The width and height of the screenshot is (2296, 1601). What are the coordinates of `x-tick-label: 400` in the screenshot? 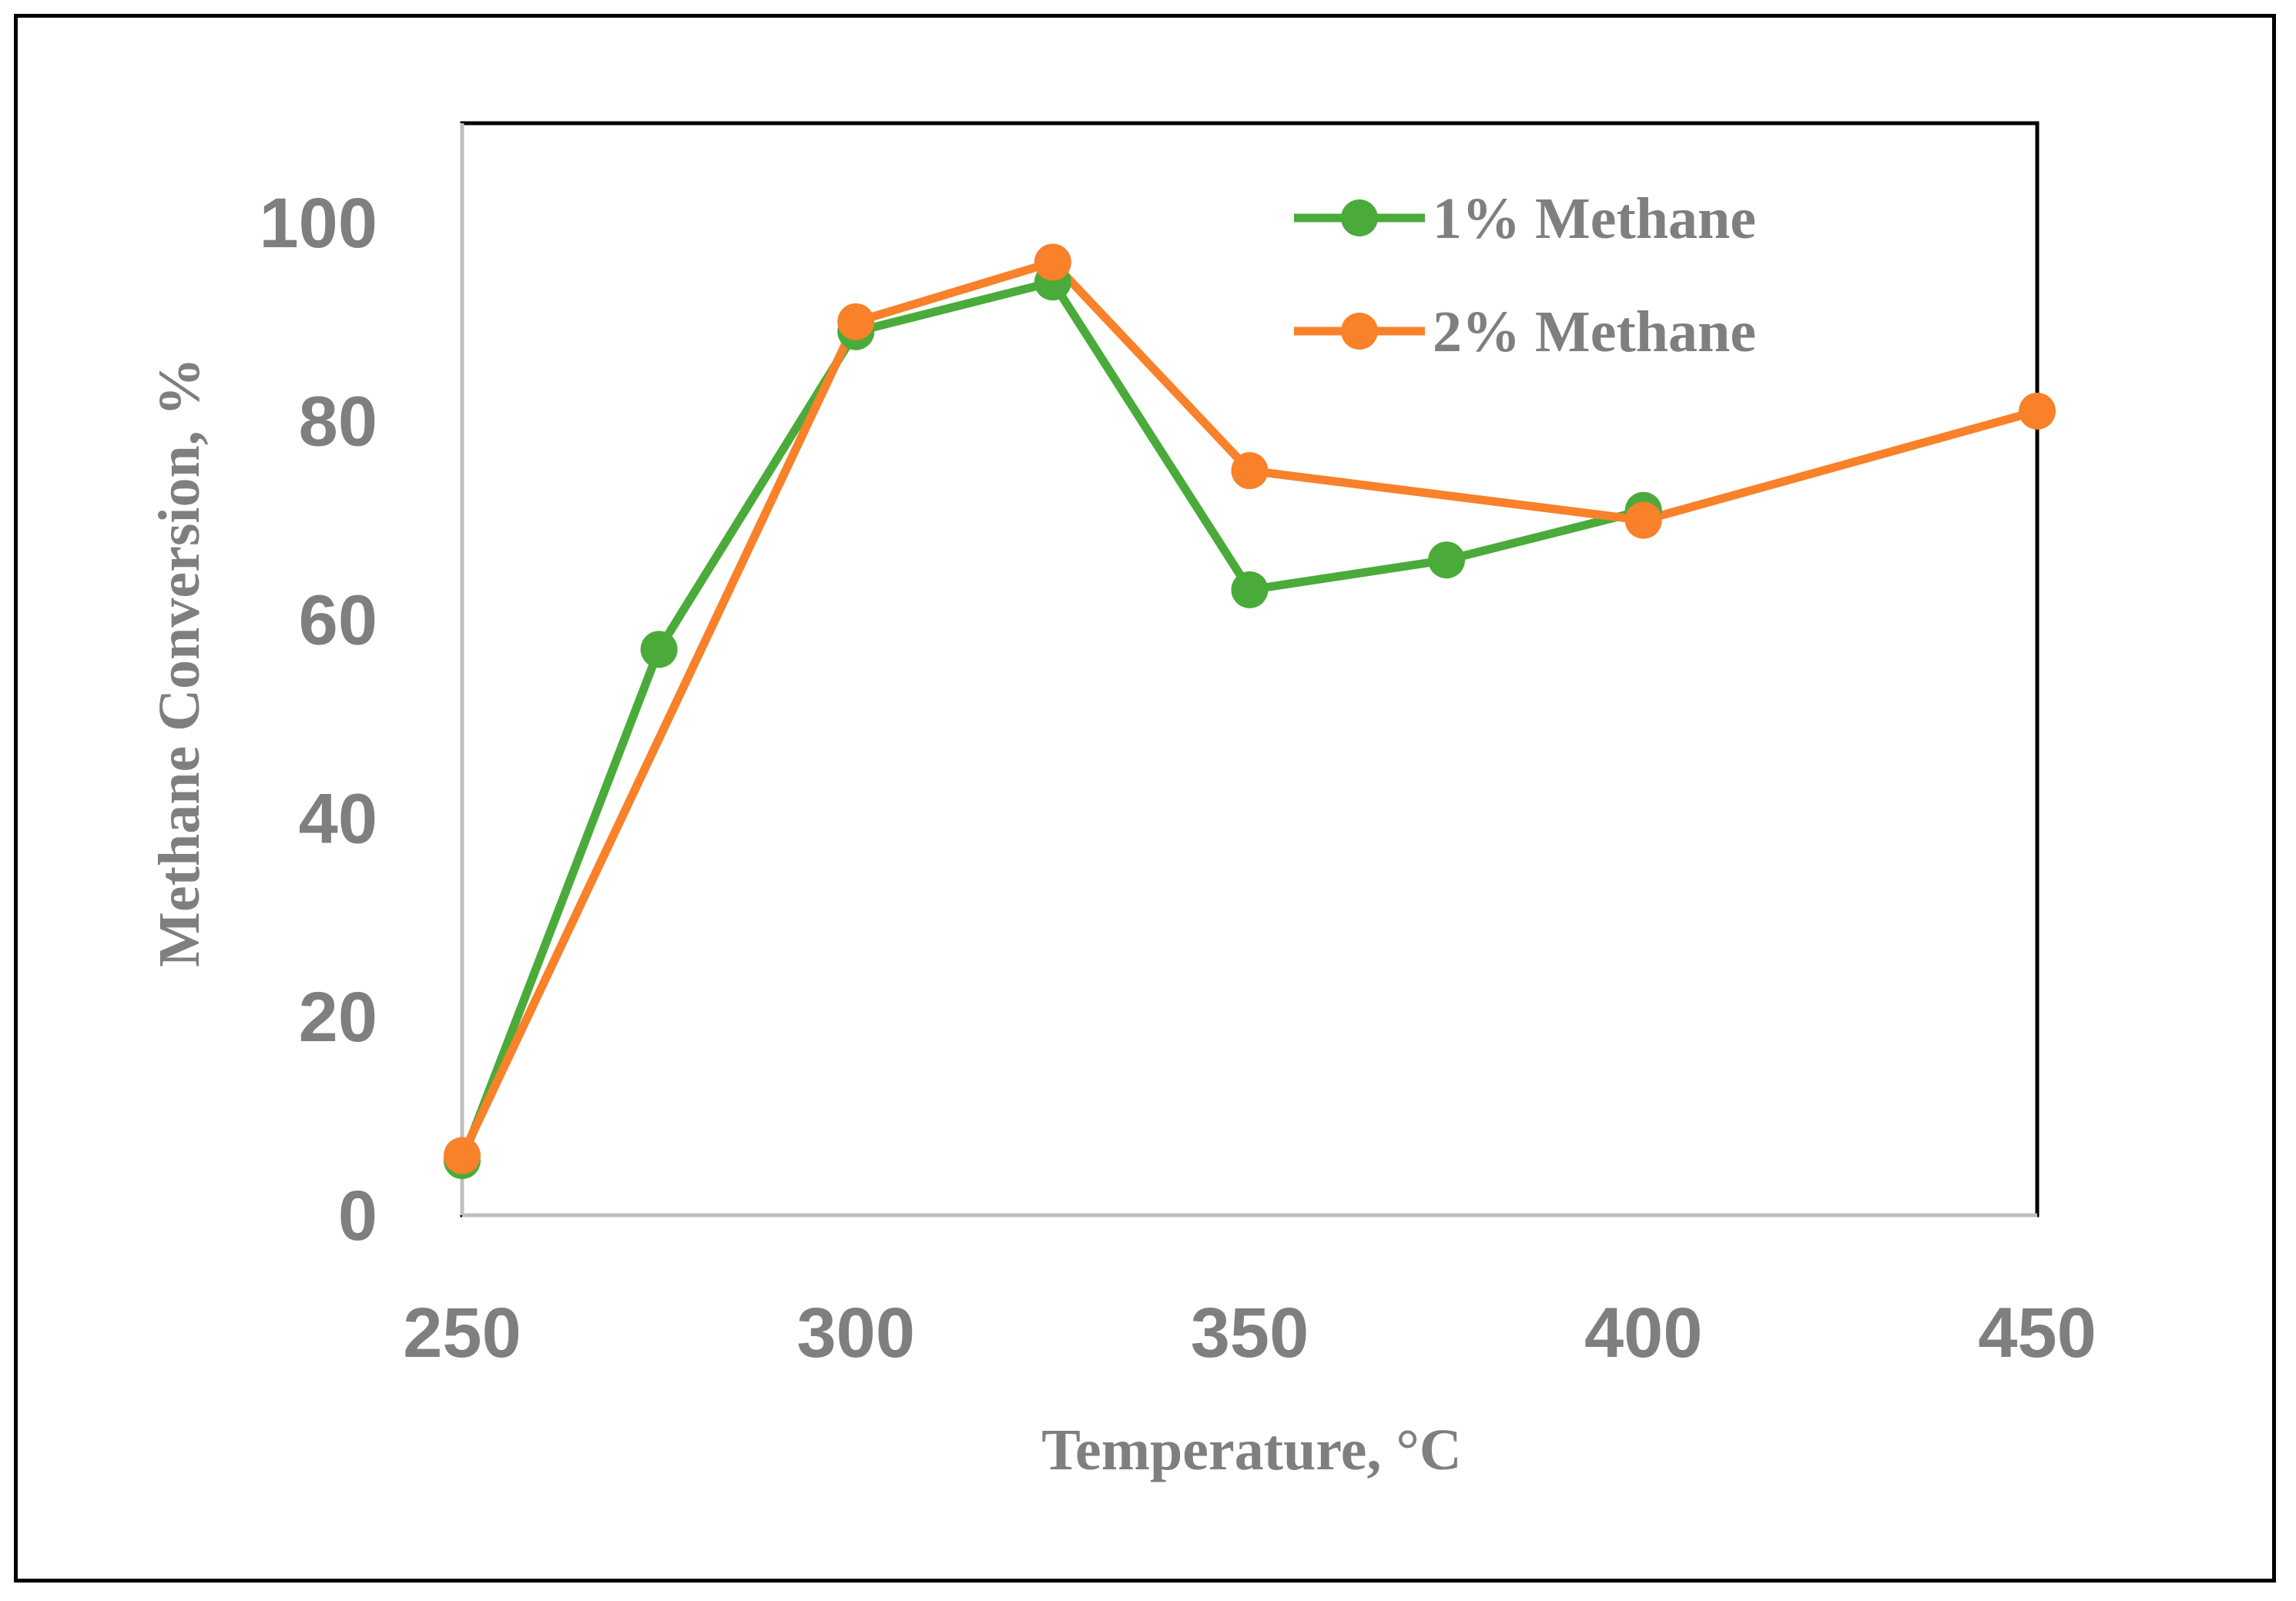 It's located at (1643, 1333).